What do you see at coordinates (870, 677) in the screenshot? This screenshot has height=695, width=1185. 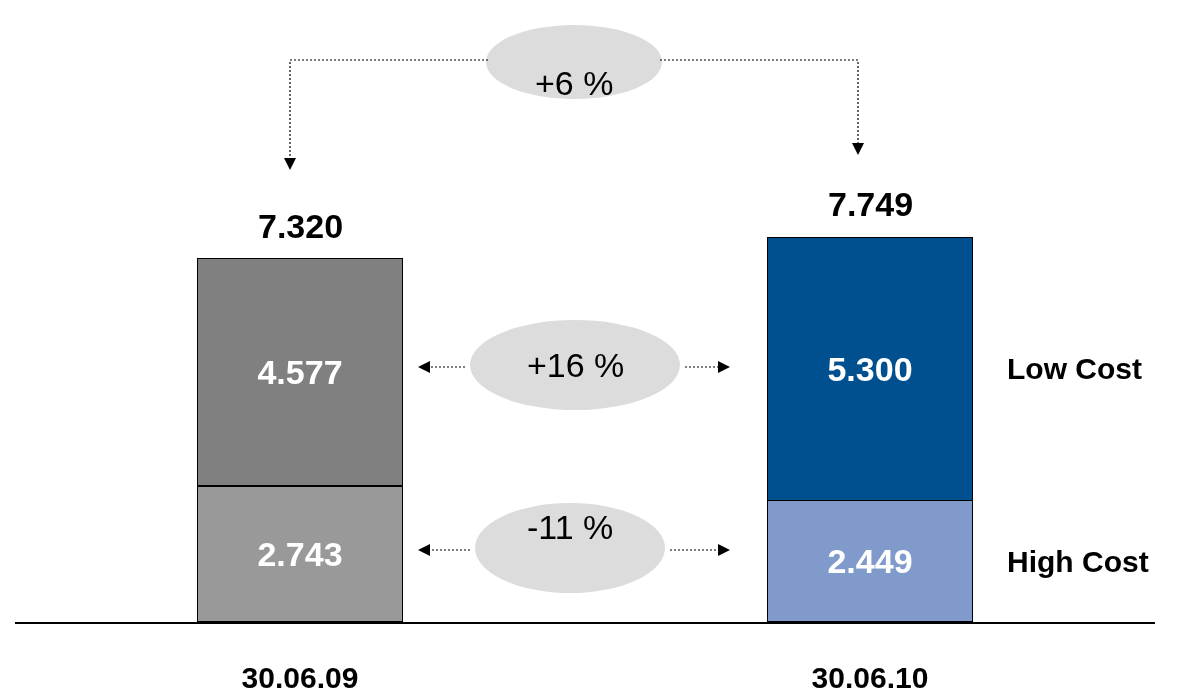 I see `x-tick-label: 30.06.10` at bounding box center [870, 677].